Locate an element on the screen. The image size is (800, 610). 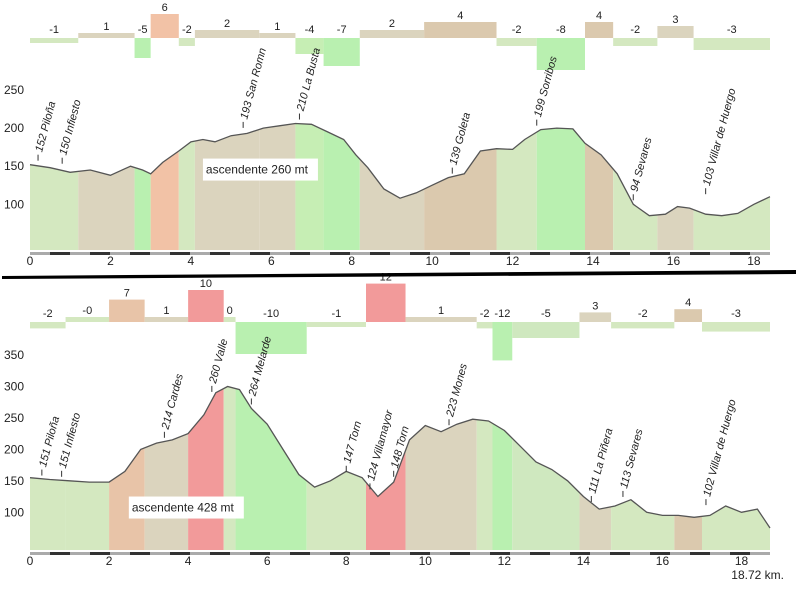
grade-value-label: 6 is located at coordinates (165, 8).